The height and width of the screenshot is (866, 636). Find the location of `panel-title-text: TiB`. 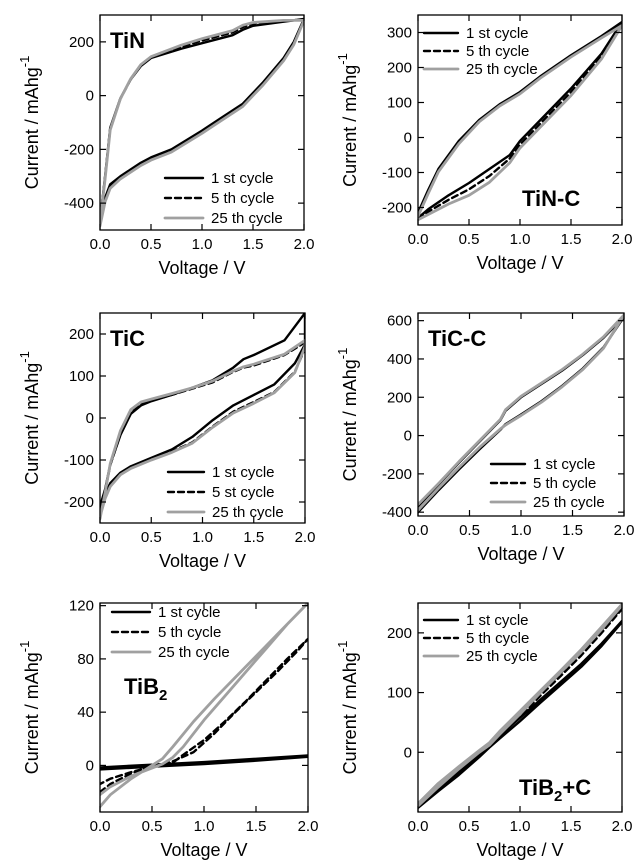

panel-title-text: TiB is located at coordinates (536, 787).